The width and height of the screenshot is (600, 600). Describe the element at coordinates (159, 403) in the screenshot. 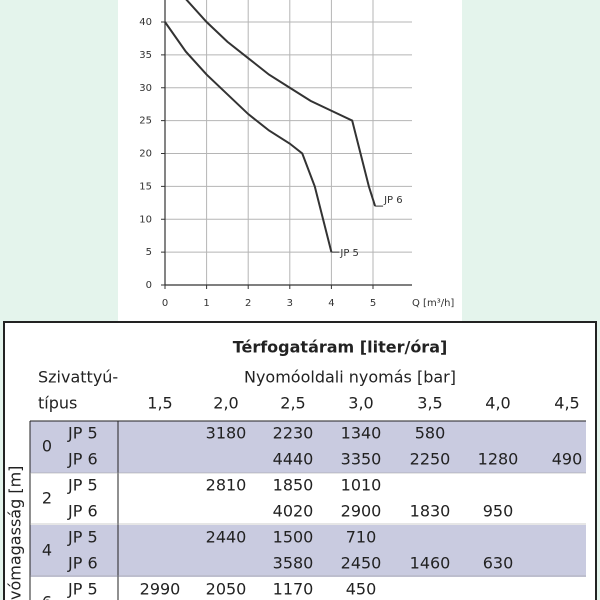

I see `pressure-label: 1,5` at that location.